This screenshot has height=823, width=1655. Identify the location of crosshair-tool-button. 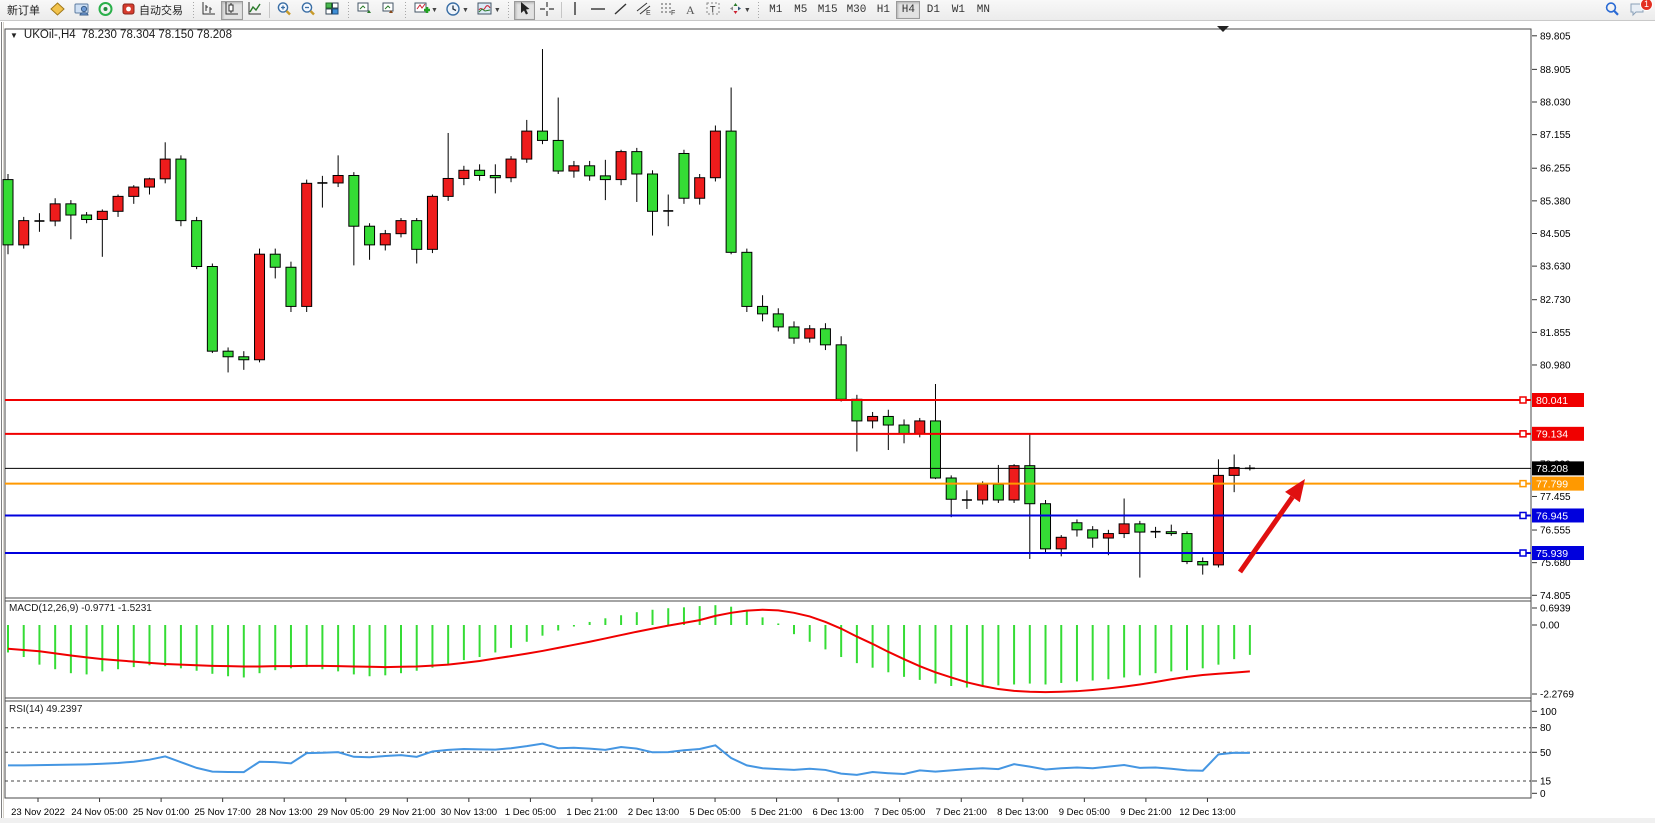
(547, 10).